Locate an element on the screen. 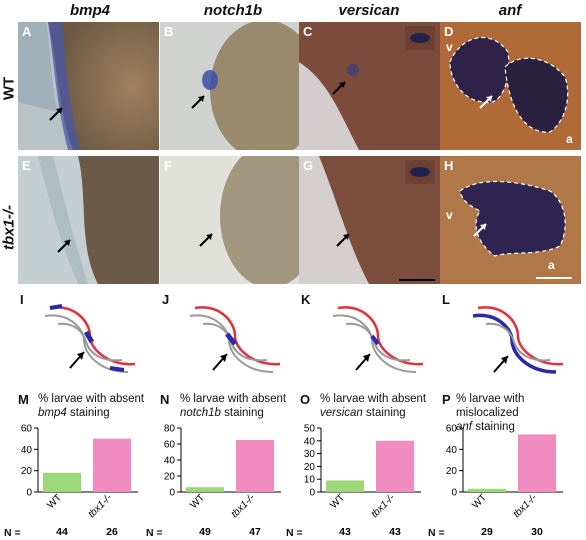  n-label-o: N = is located at coordinates (294, 533).